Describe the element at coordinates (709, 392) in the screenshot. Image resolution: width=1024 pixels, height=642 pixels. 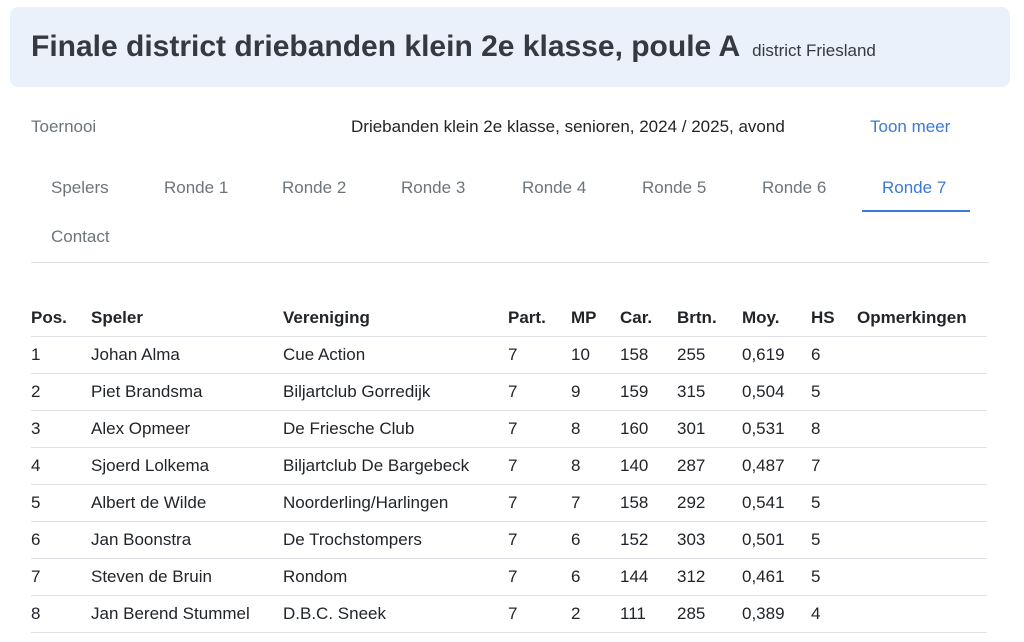
I see `cell-brtn: 315` at that location.